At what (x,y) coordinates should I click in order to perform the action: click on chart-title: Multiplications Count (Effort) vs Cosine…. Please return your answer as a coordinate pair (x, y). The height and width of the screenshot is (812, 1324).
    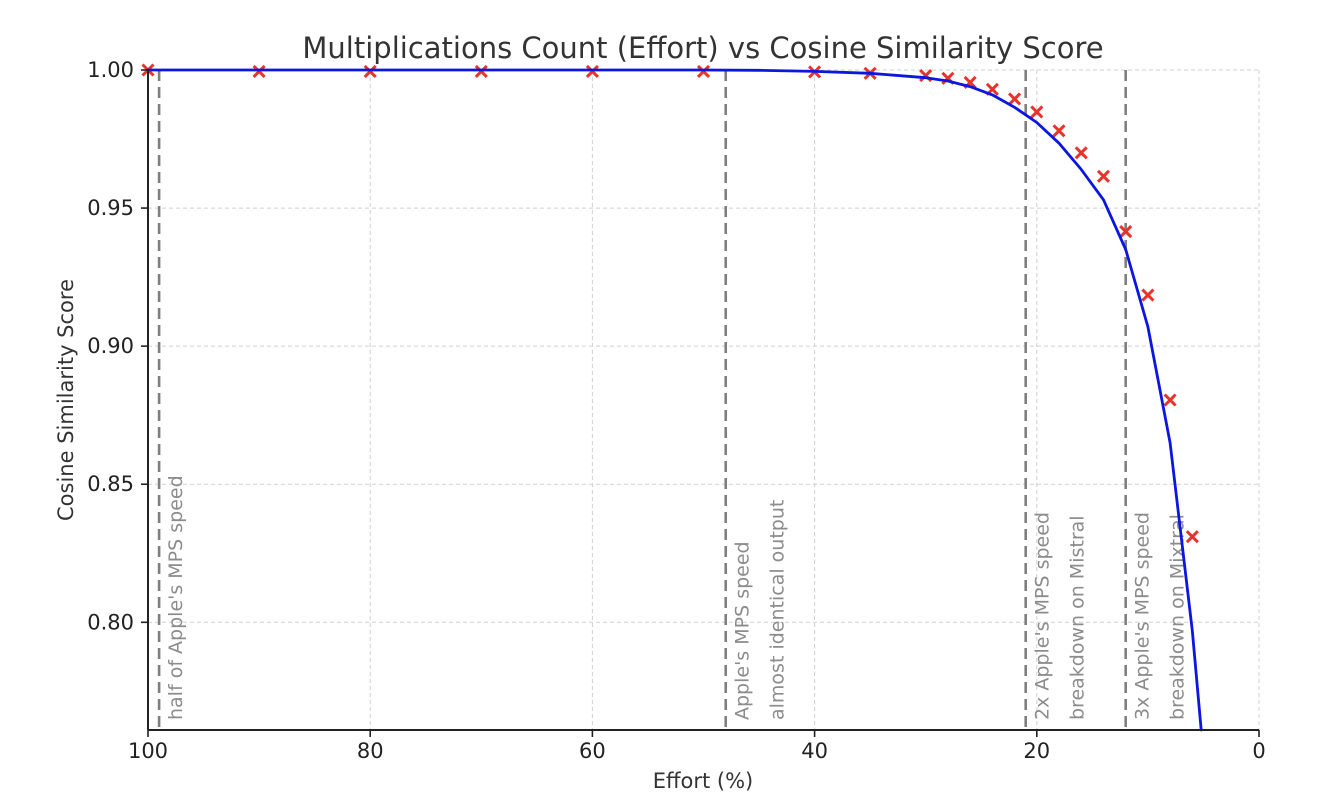
    Looking at the image, I should click on (702, 48).